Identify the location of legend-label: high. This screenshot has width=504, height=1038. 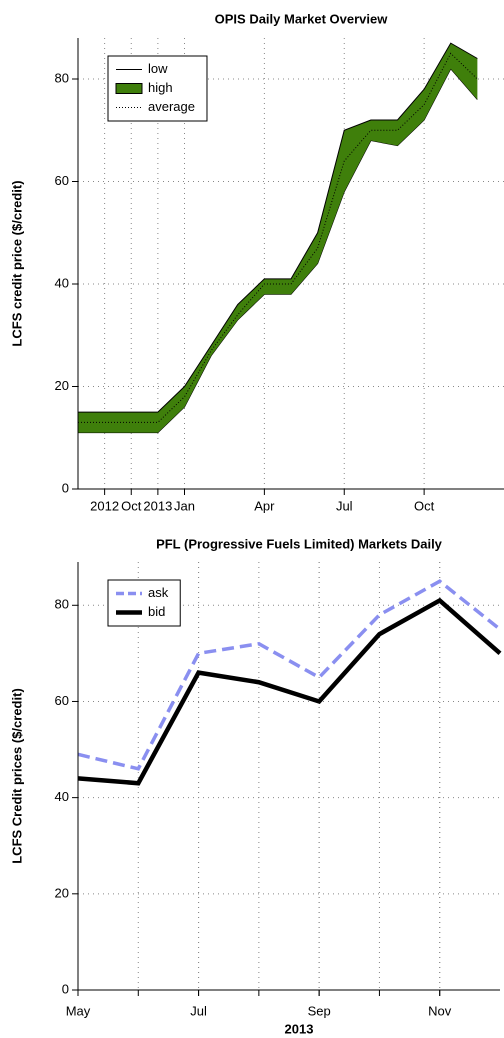
(160, 87).